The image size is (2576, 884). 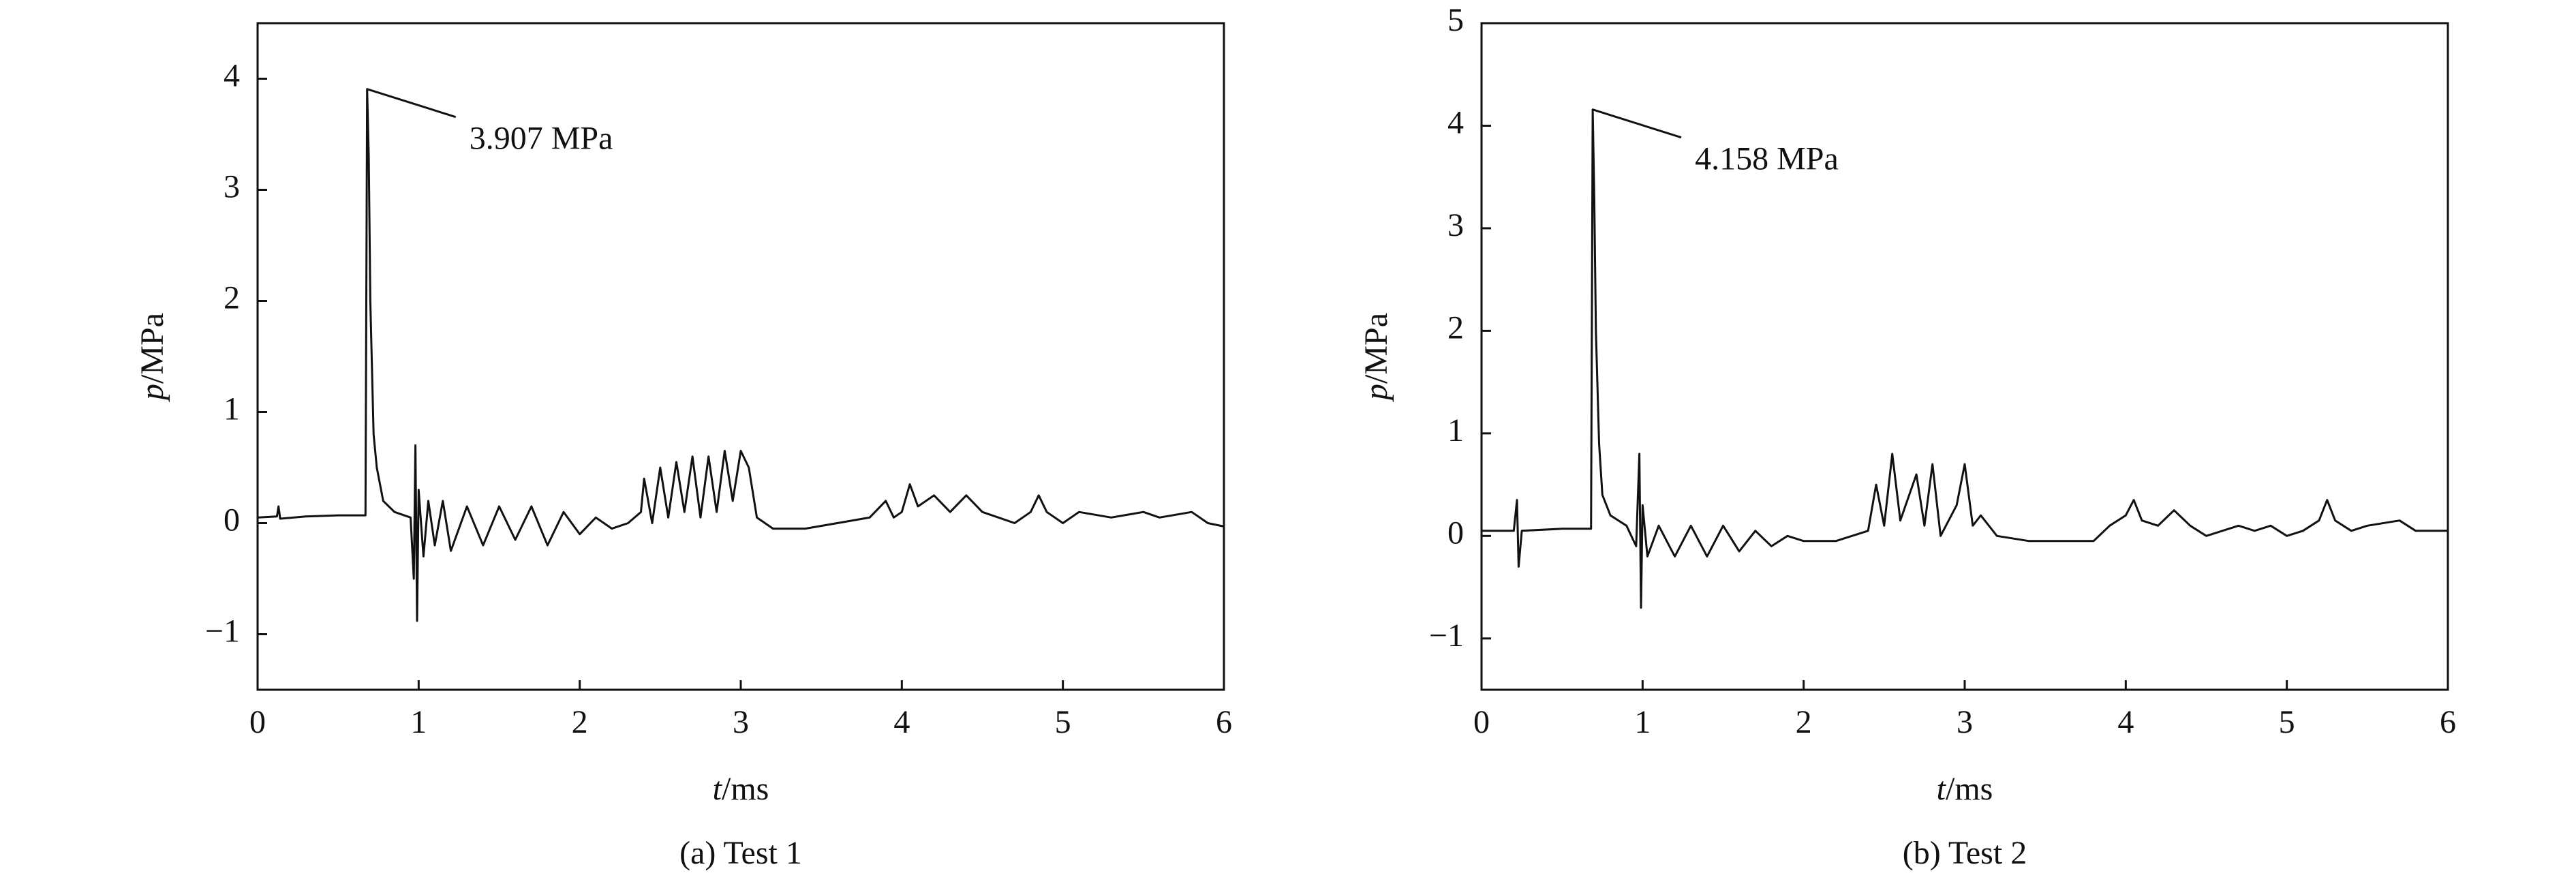 I want to click on annotation: 4.158 MPa, so click(x=1767, y=159).